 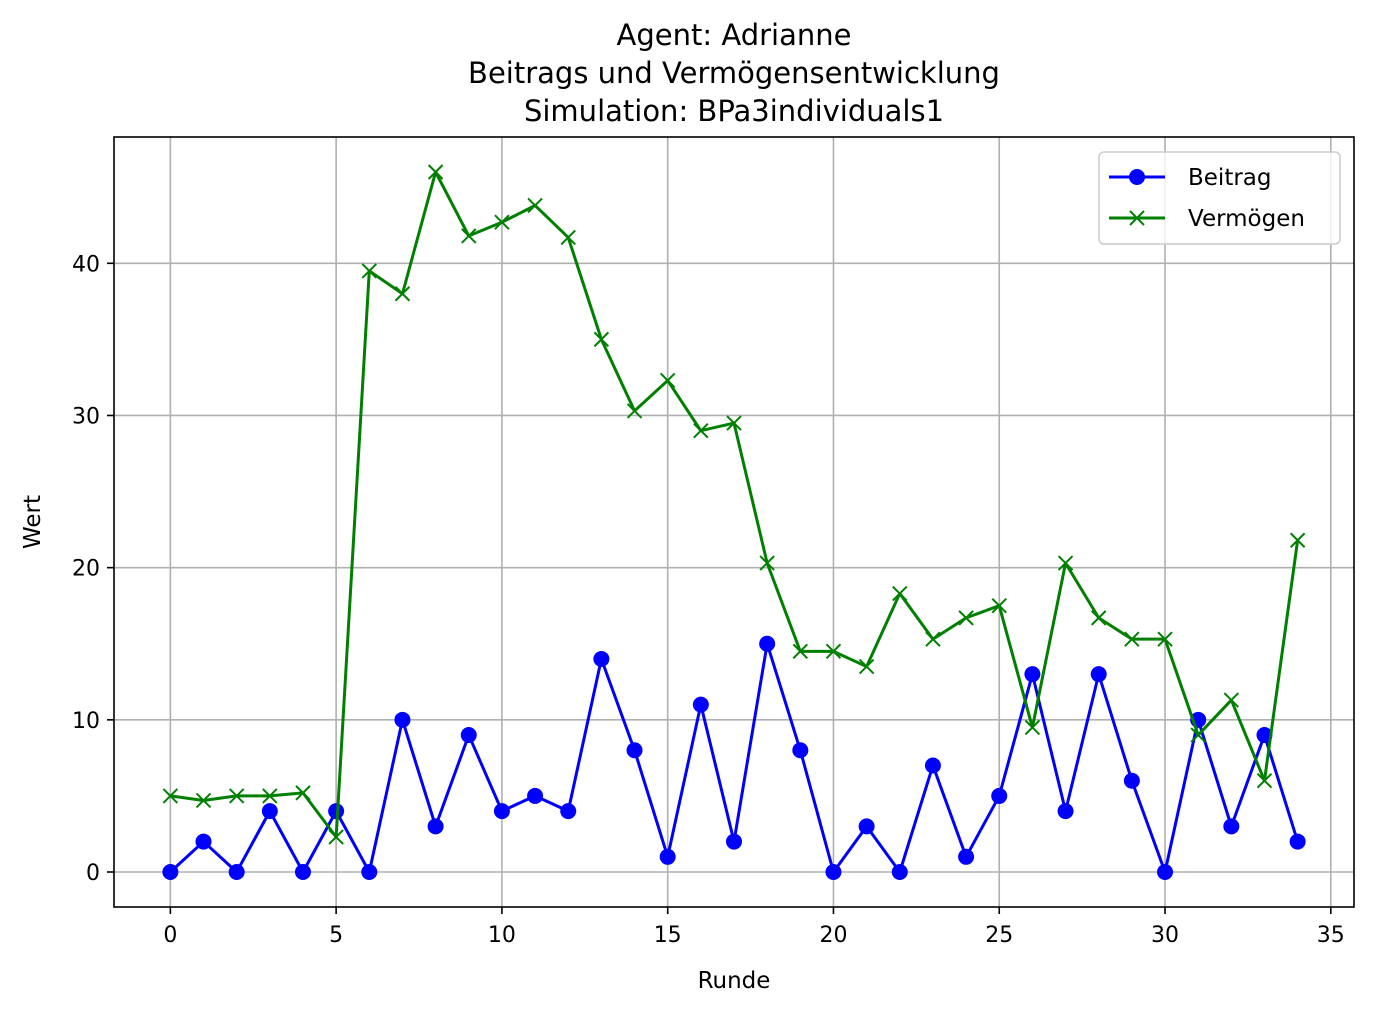 What do you see at coordinates (833, 935) in the screenshot?
I see `x-tick-label: 20` at bounding box center [833, 935].